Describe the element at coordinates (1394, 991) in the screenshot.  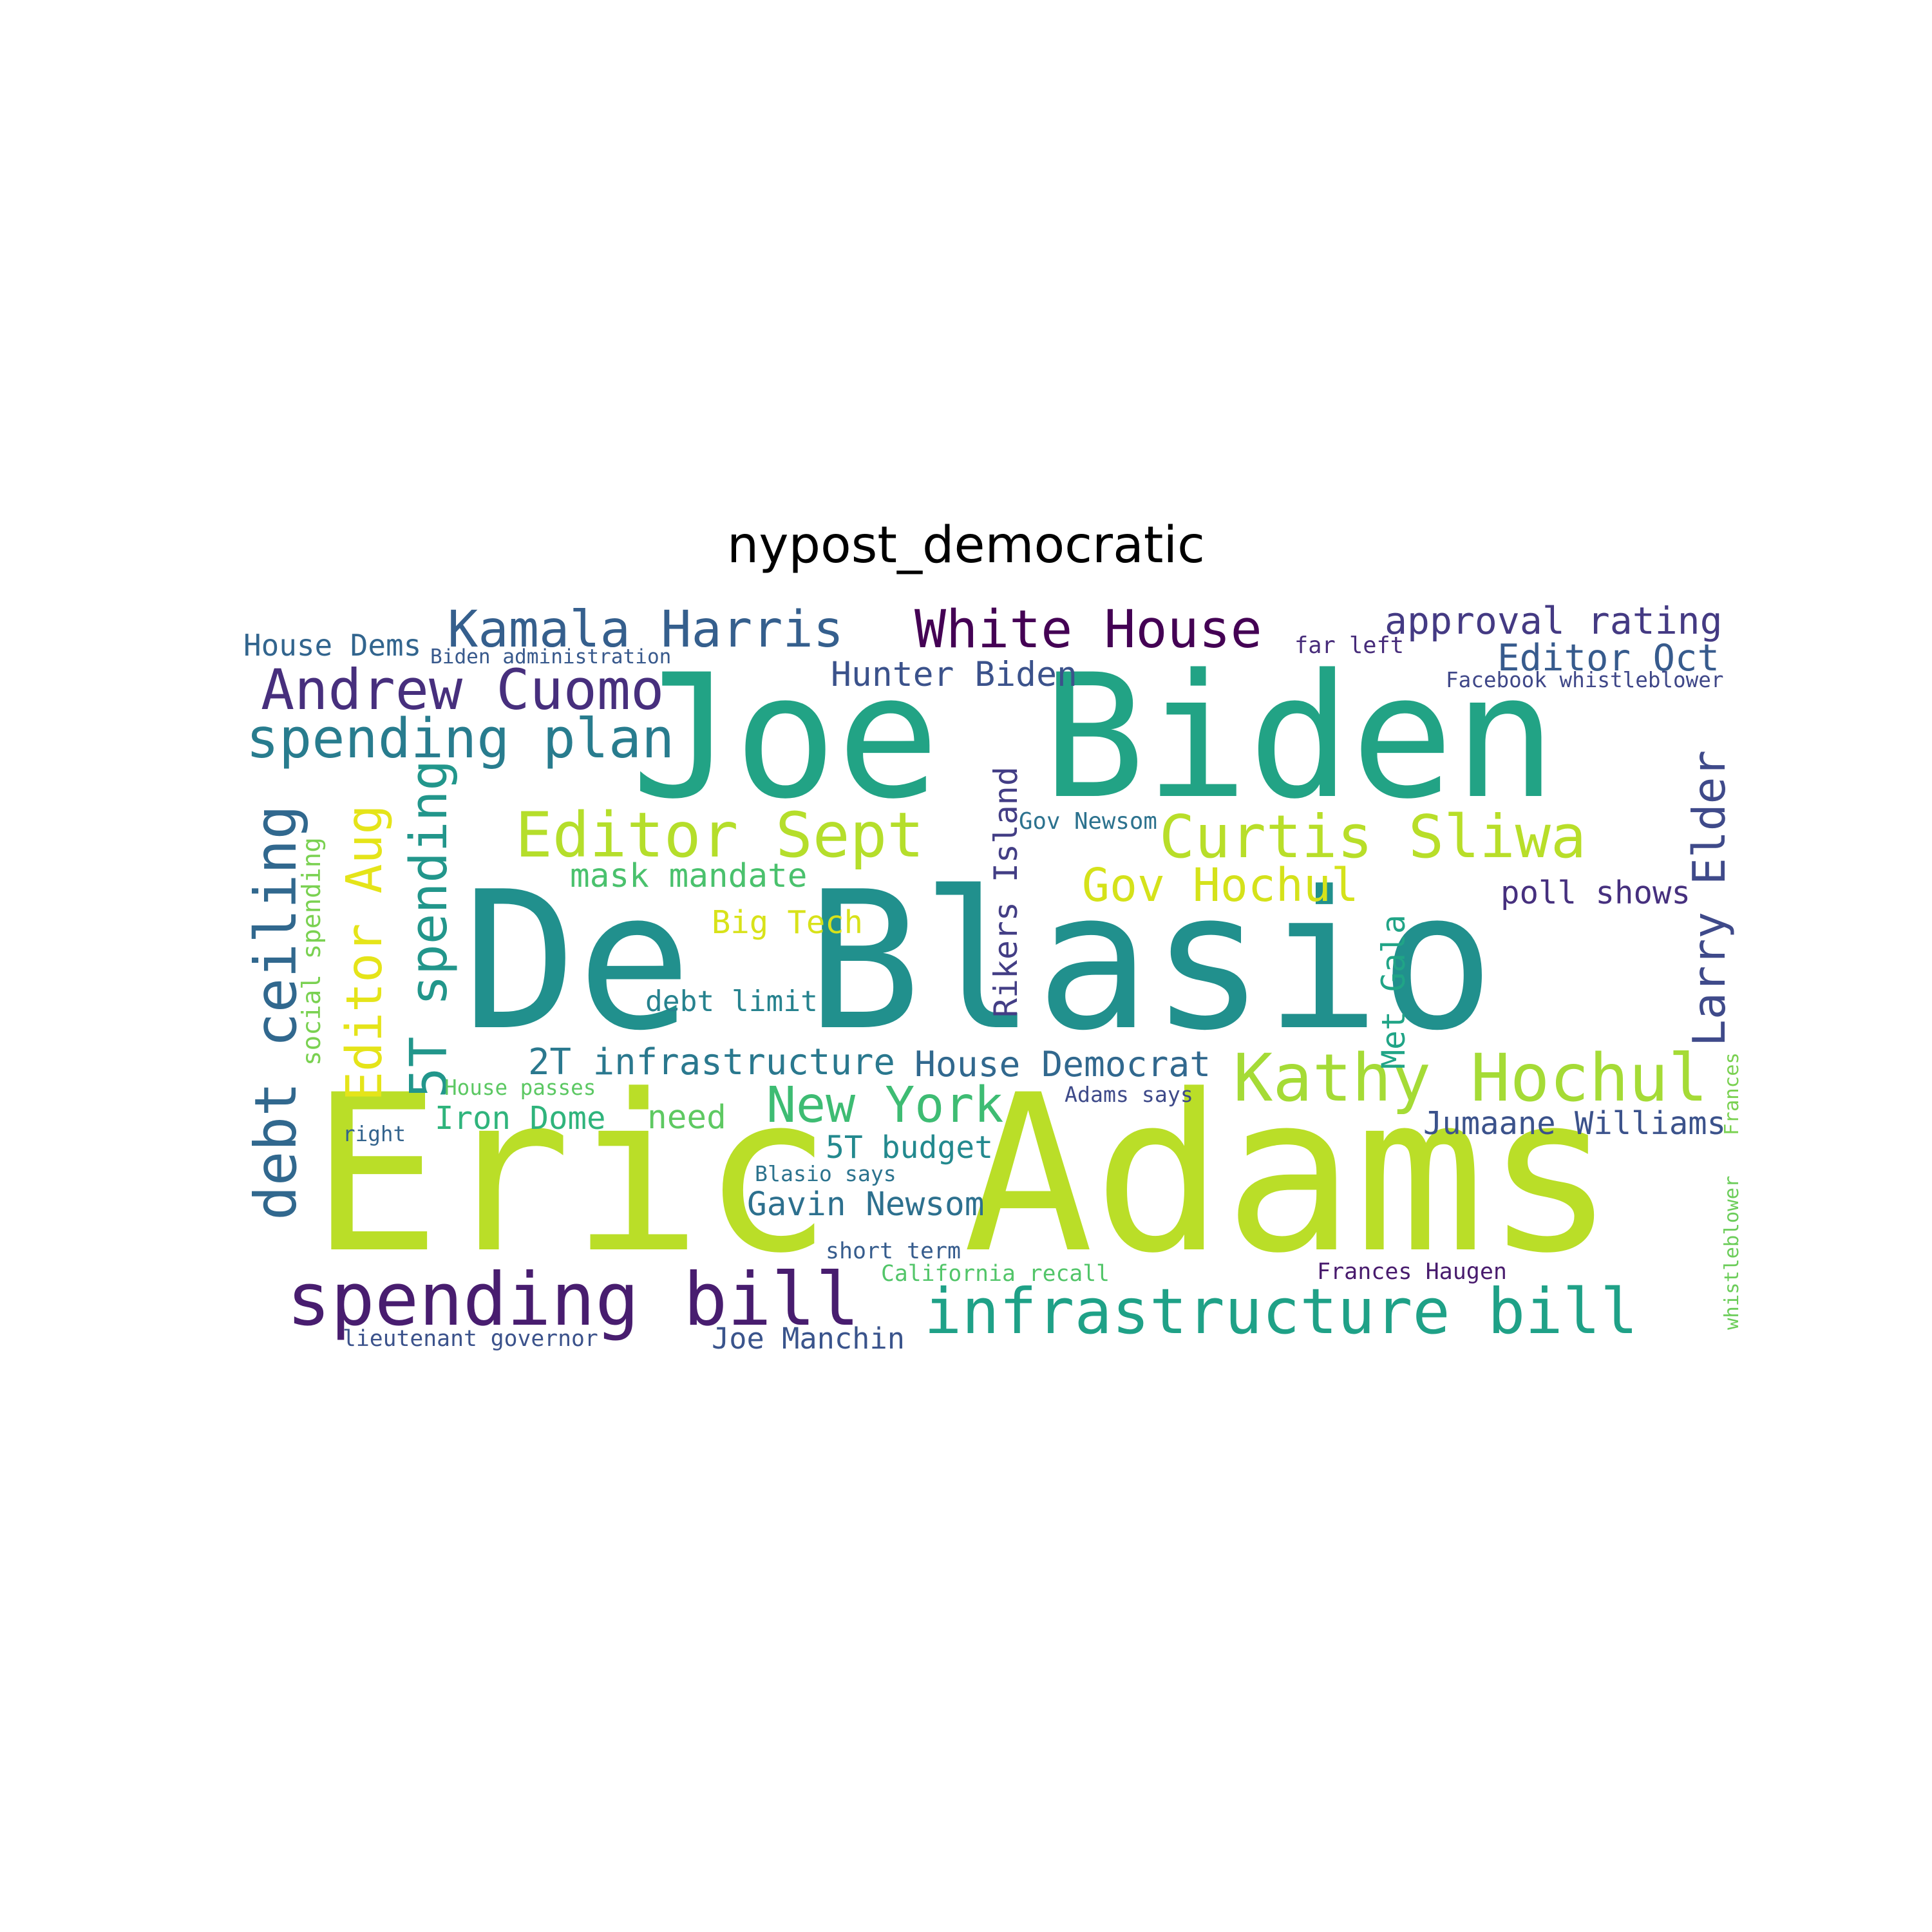
I see `word-met-gala: Met Gala` at that location.